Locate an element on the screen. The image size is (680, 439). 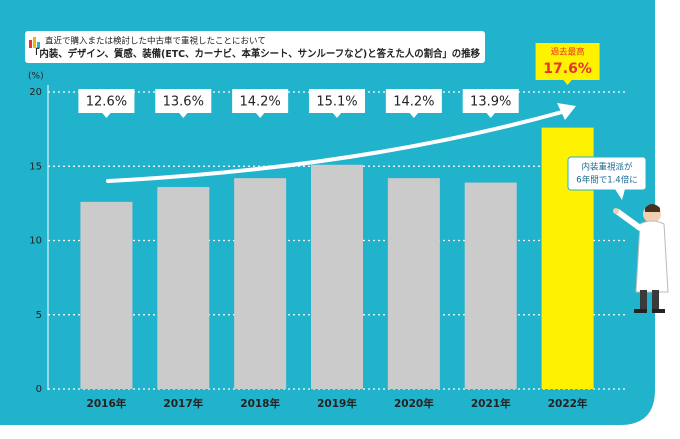
y-tick-label: 10 is located at coordinates (35, 241).